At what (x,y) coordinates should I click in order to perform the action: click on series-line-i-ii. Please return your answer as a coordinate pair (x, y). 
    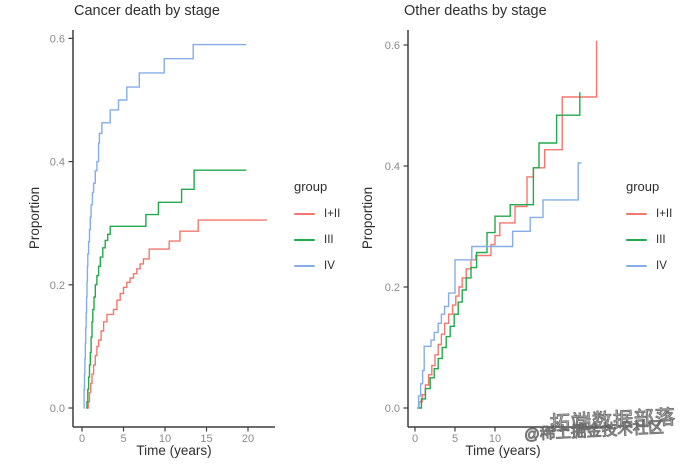
    Looking at the image, I should click on (177, 314).